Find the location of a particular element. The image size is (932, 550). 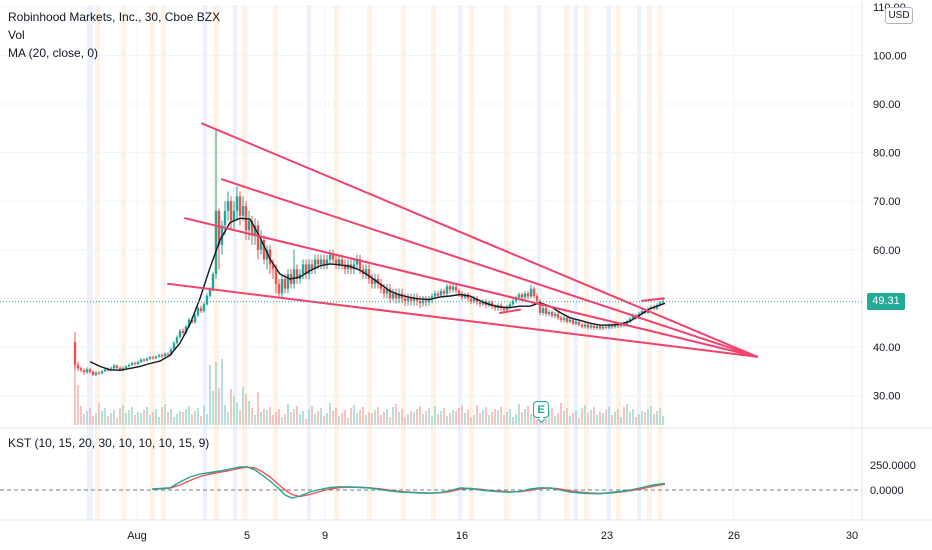

earnings-icon: E is located at coordinates (541, 409).